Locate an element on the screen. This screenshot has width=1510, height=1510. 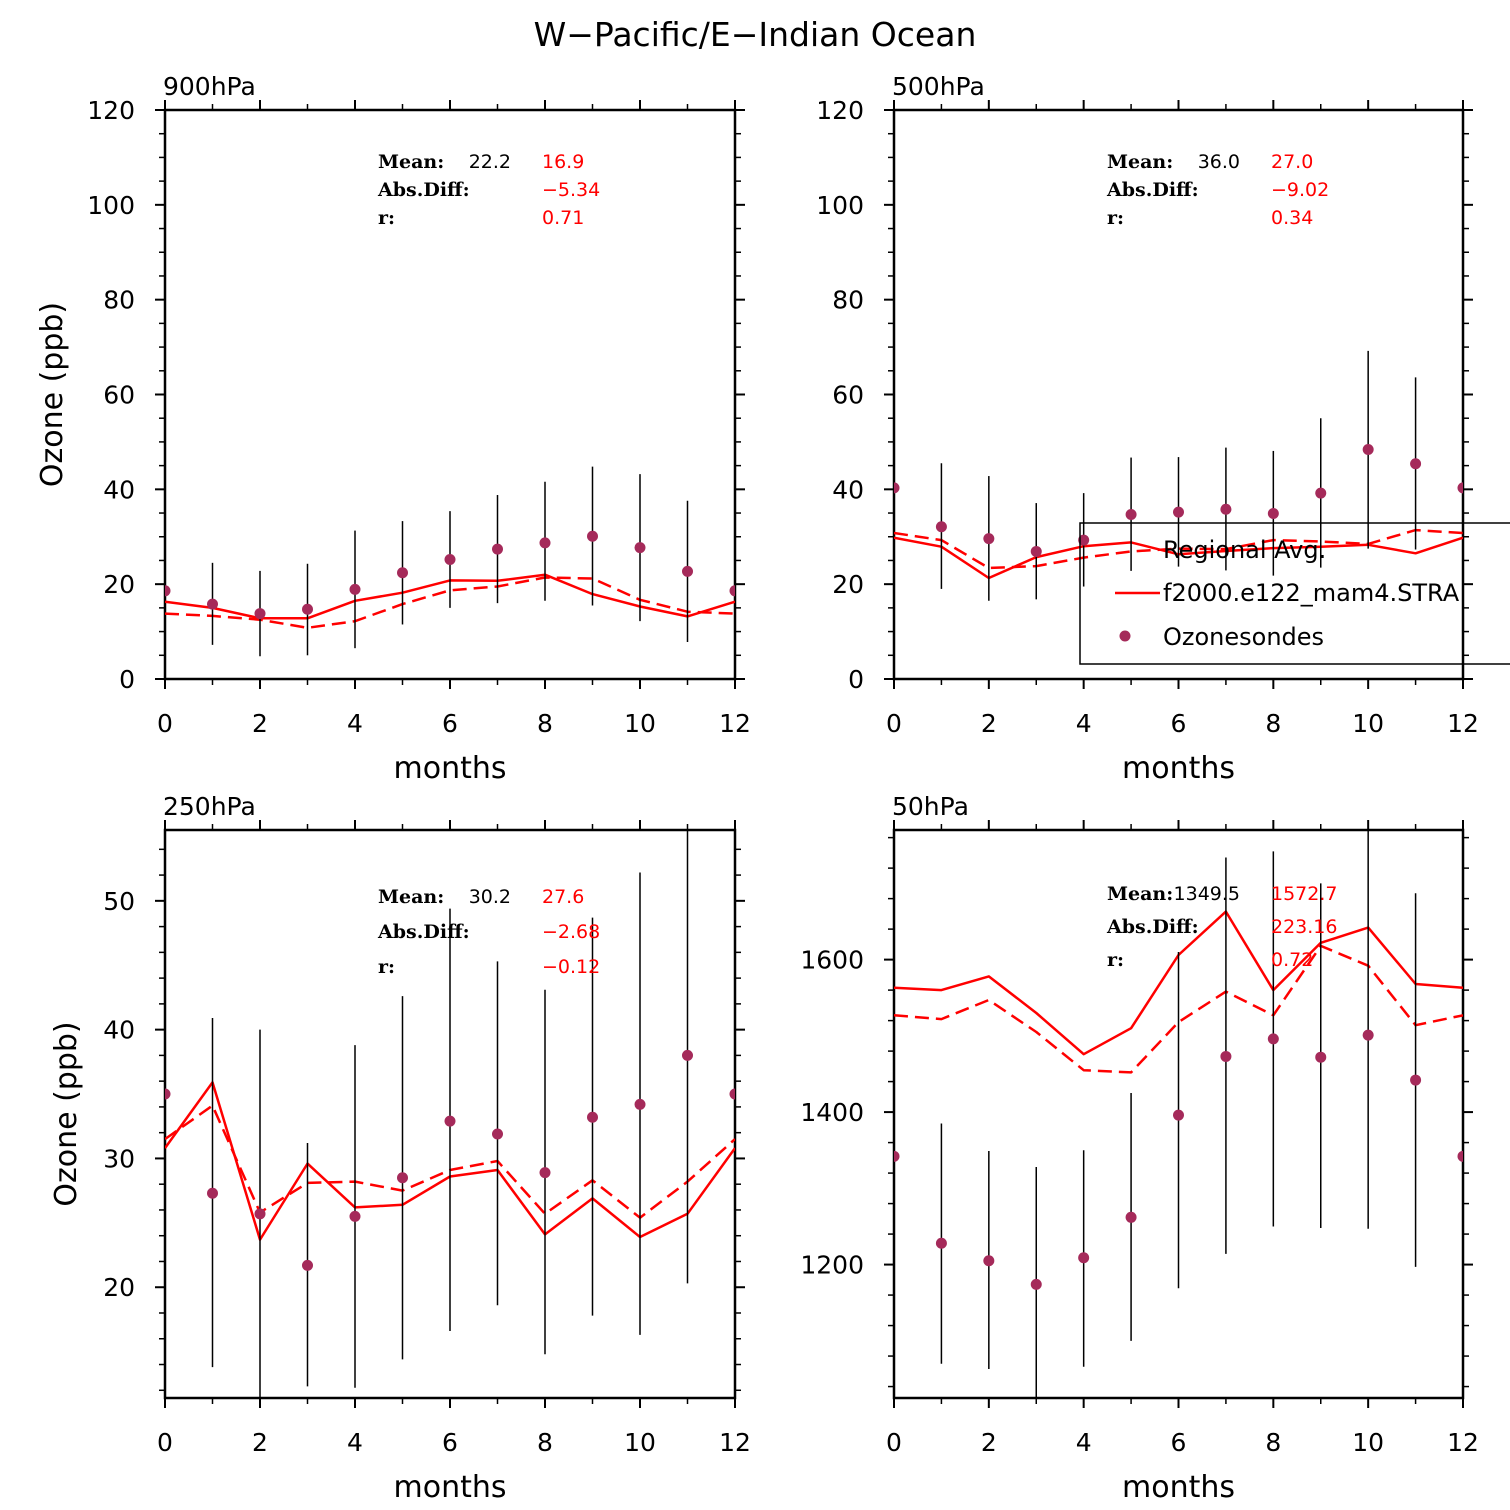
panel-title: 500hPa is located at coordinates (938, 86).